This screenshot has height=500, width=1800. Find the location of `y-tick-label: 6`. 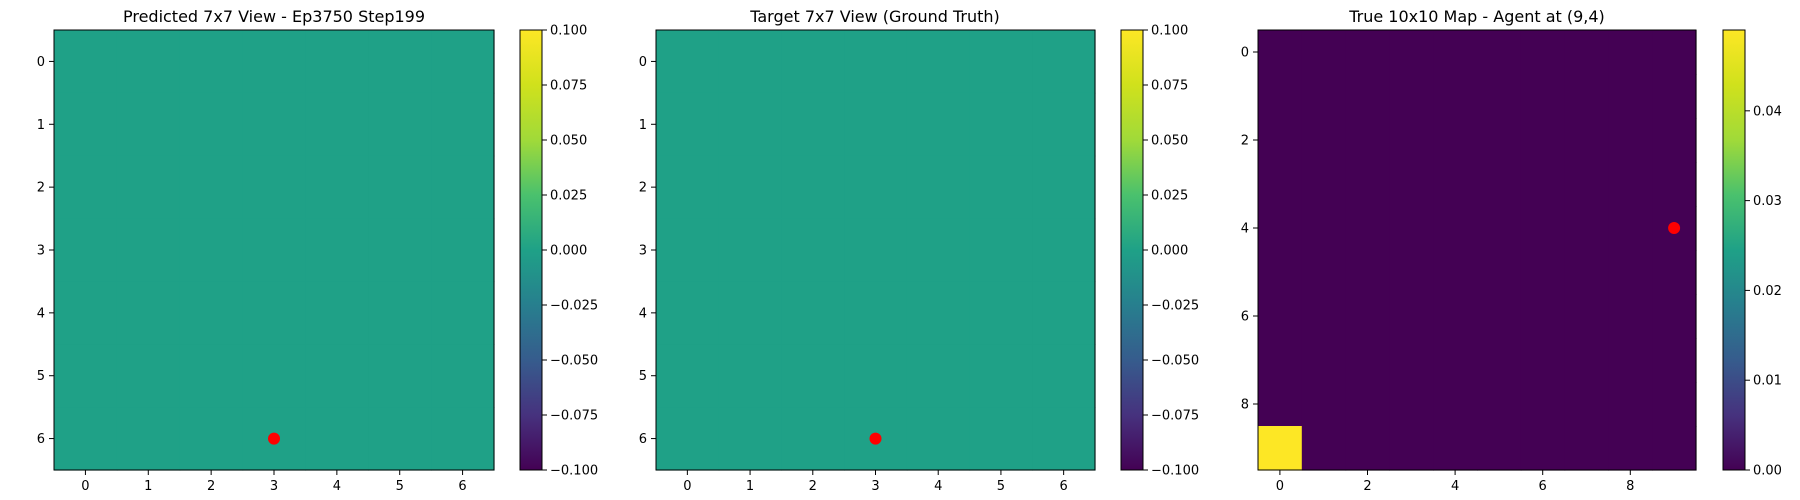

y-tick-label: 6 is located at coordinates (41, 439).